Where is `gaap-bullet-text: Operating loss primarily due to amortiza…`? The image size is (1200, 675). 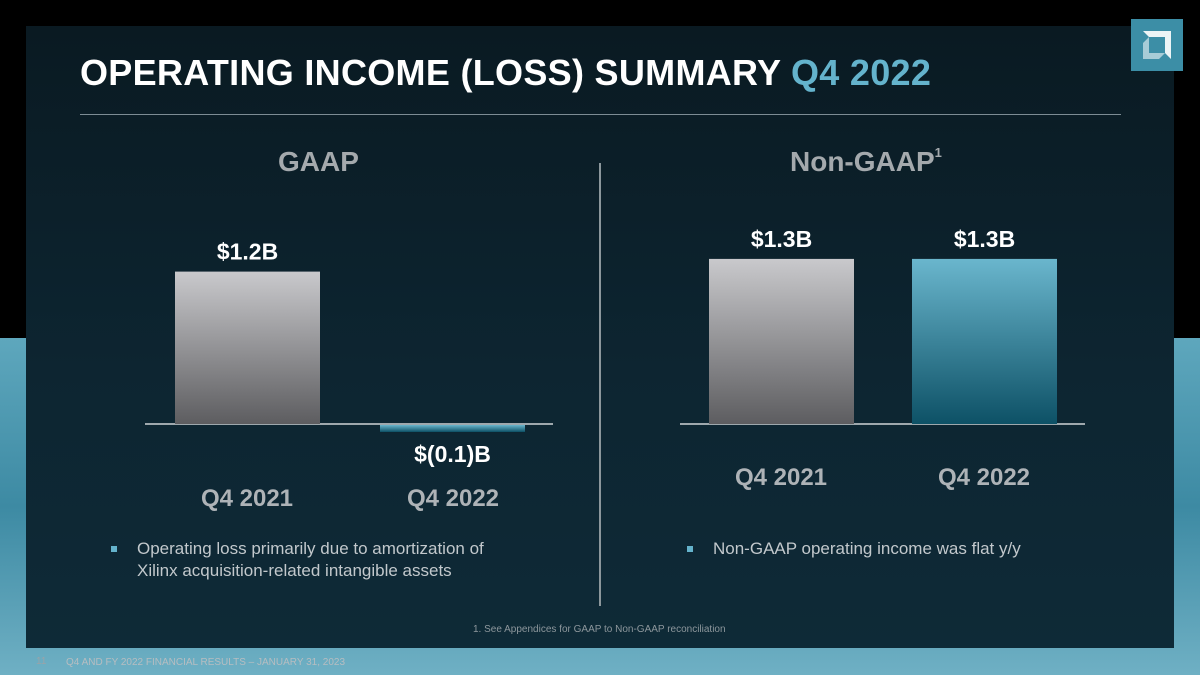 gaap-bullet-text: Operating loss primarily due to amortiza… is located at coordinates (310, 559).